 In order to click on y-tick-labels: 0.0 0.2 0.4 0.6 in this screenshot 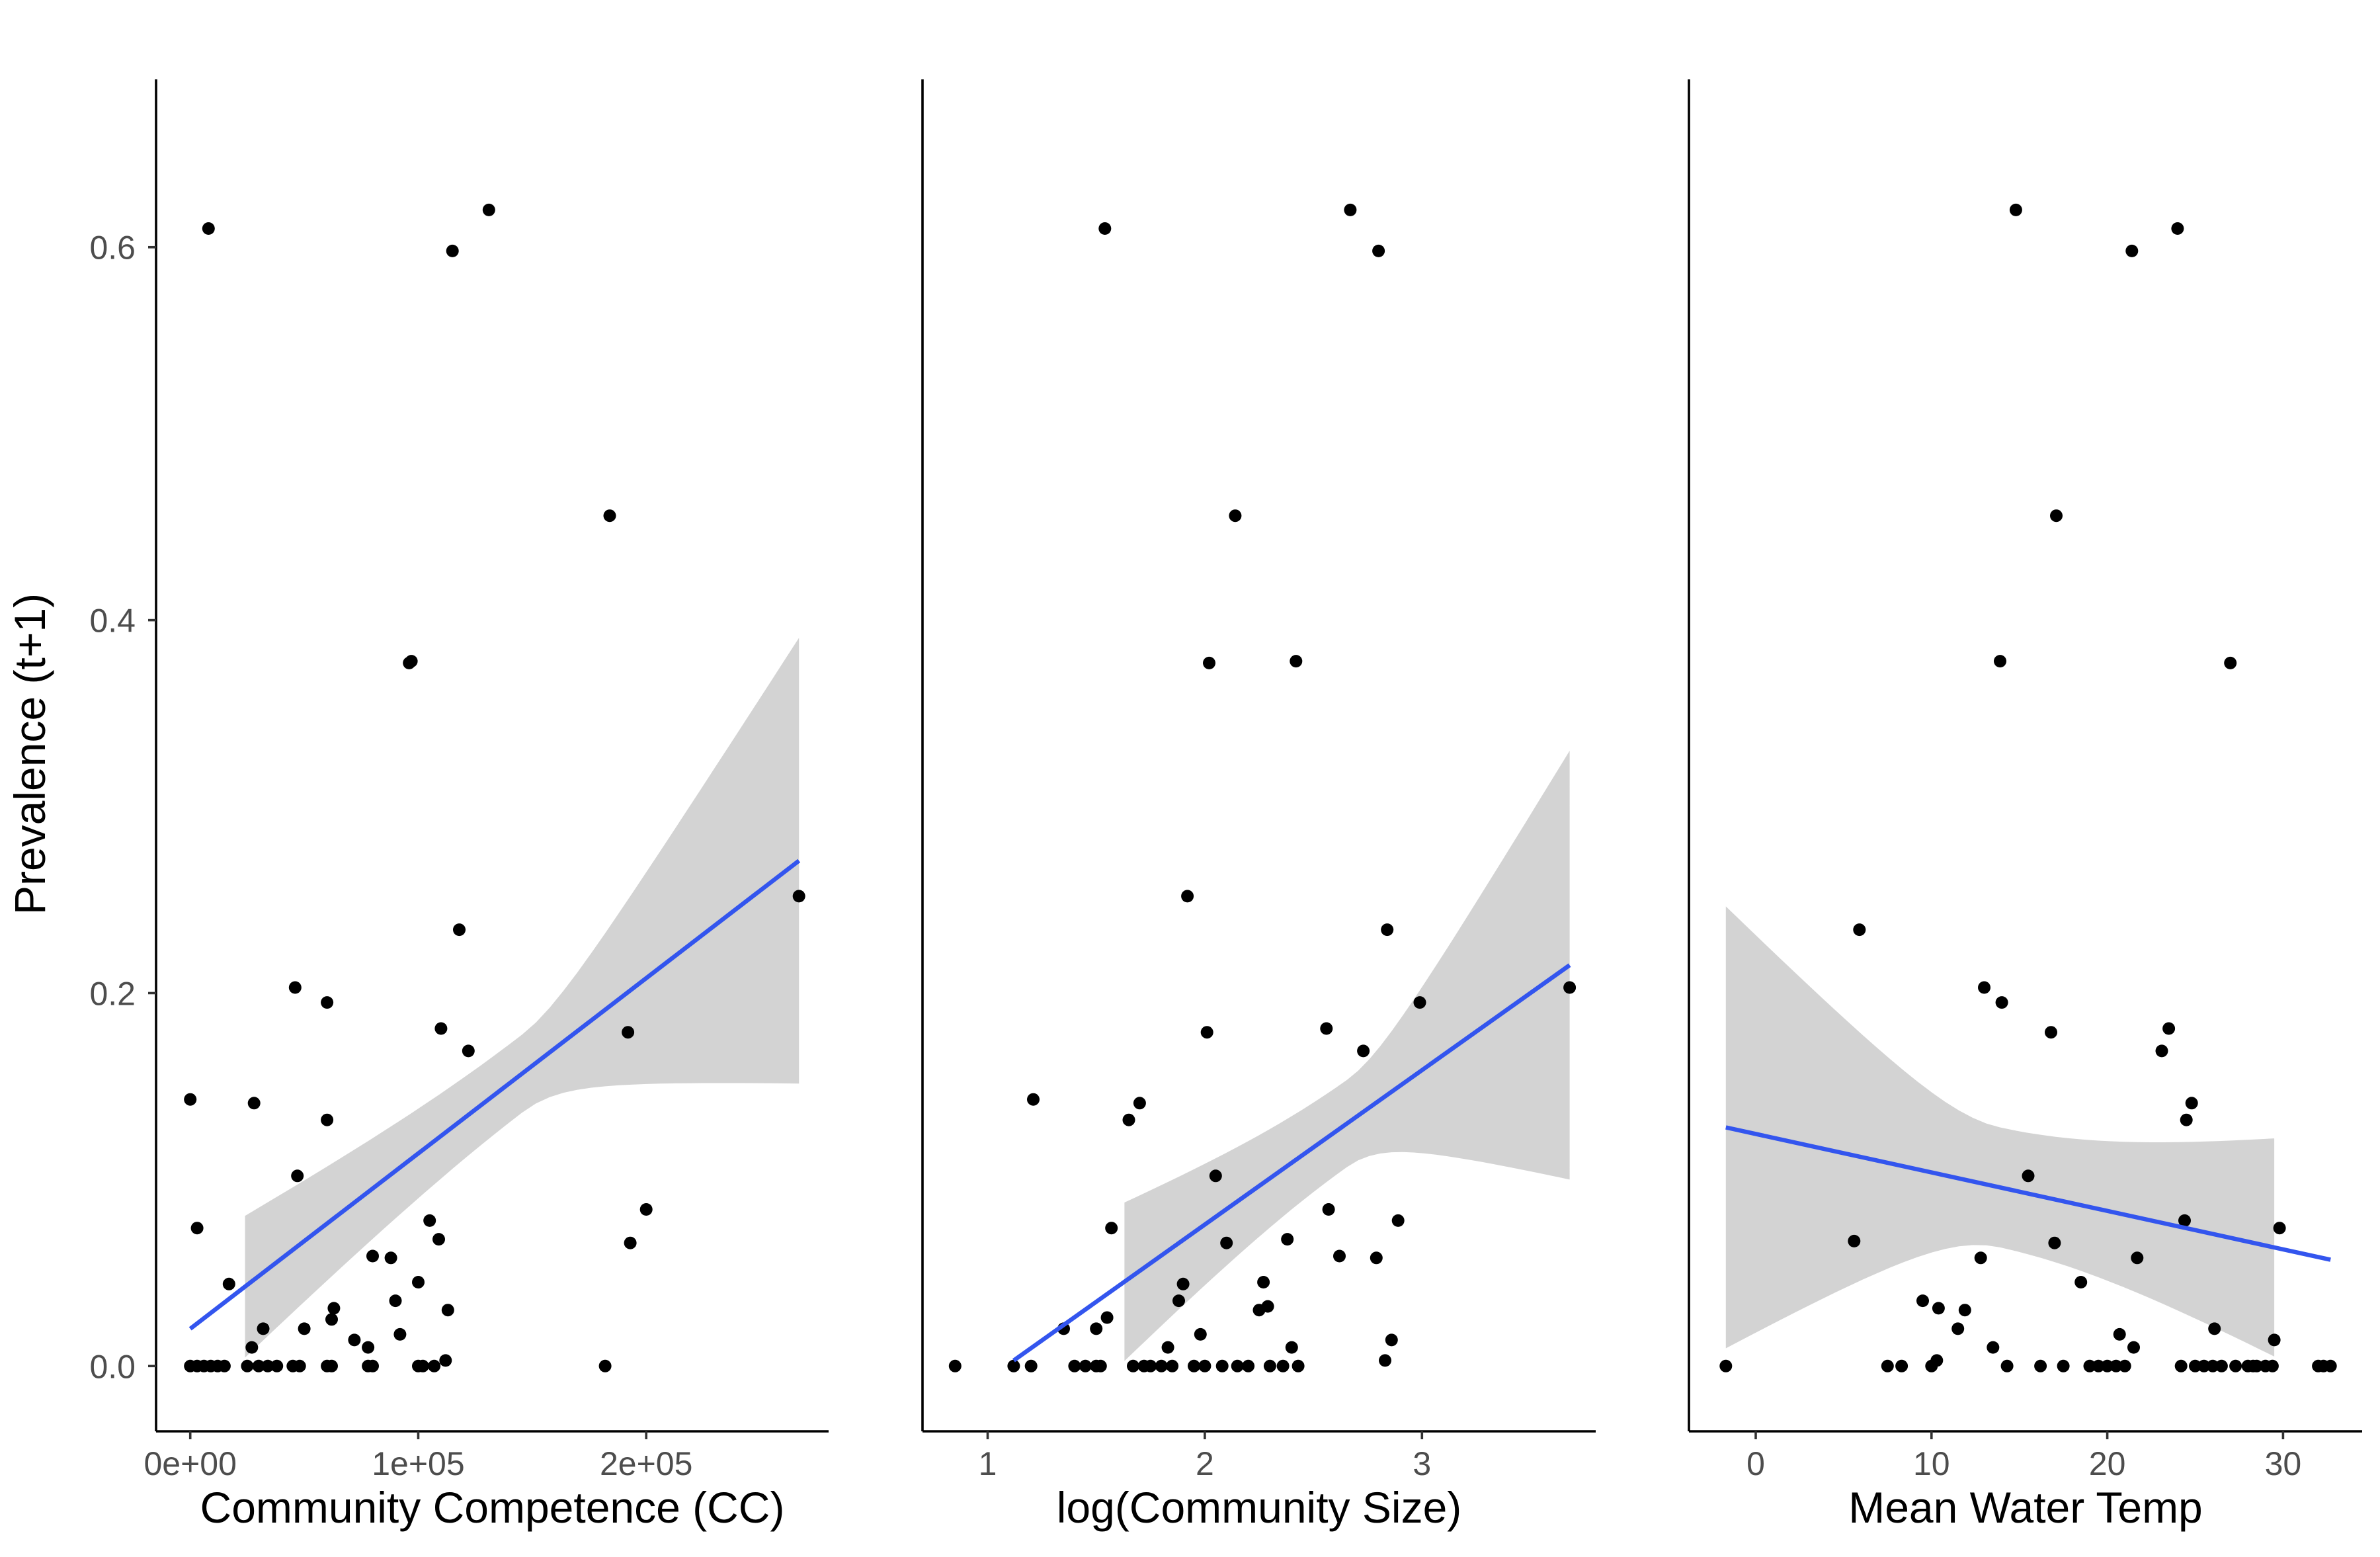, I will do `click(112, 808)`.